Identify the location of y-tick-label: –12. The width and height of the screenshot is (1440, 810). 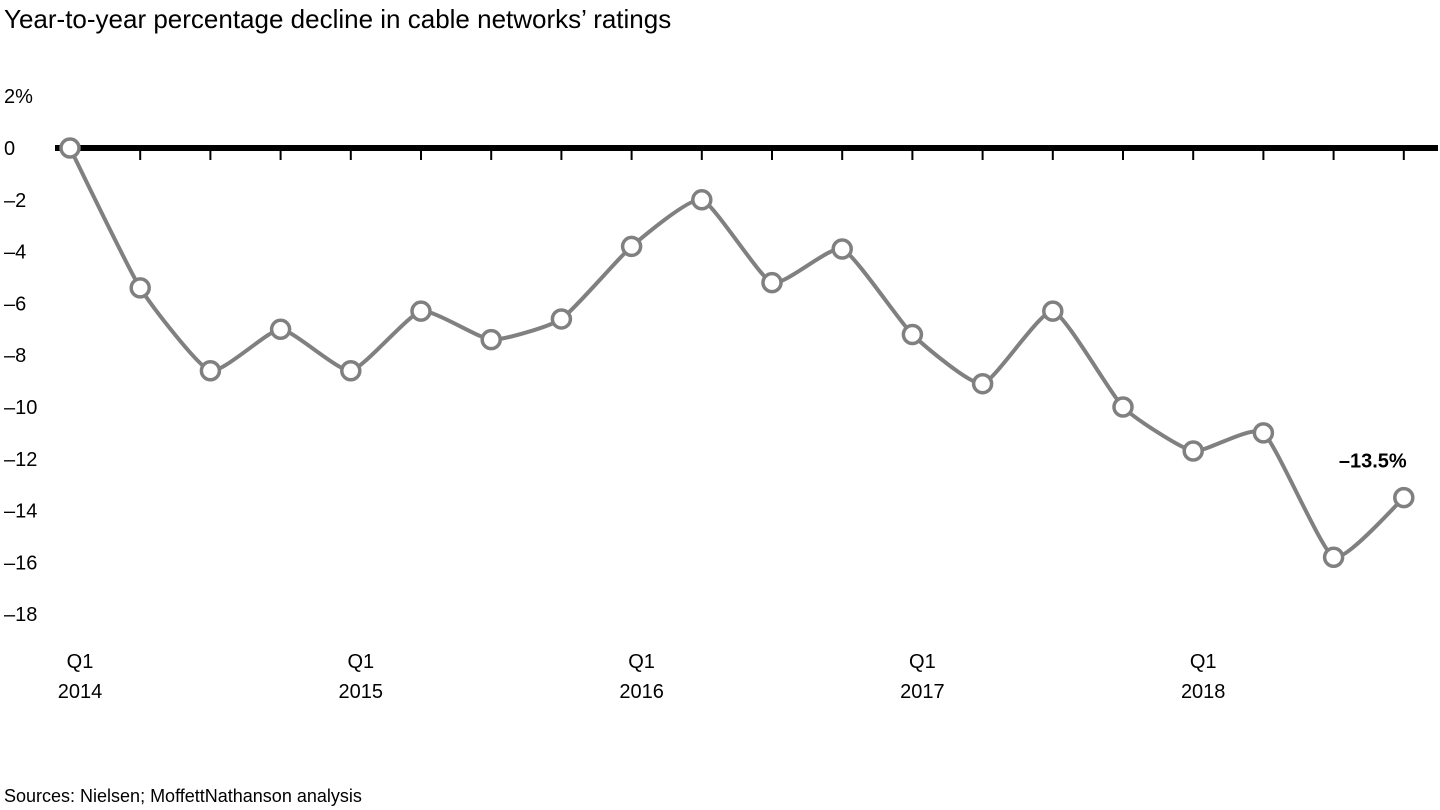
(20, 460).